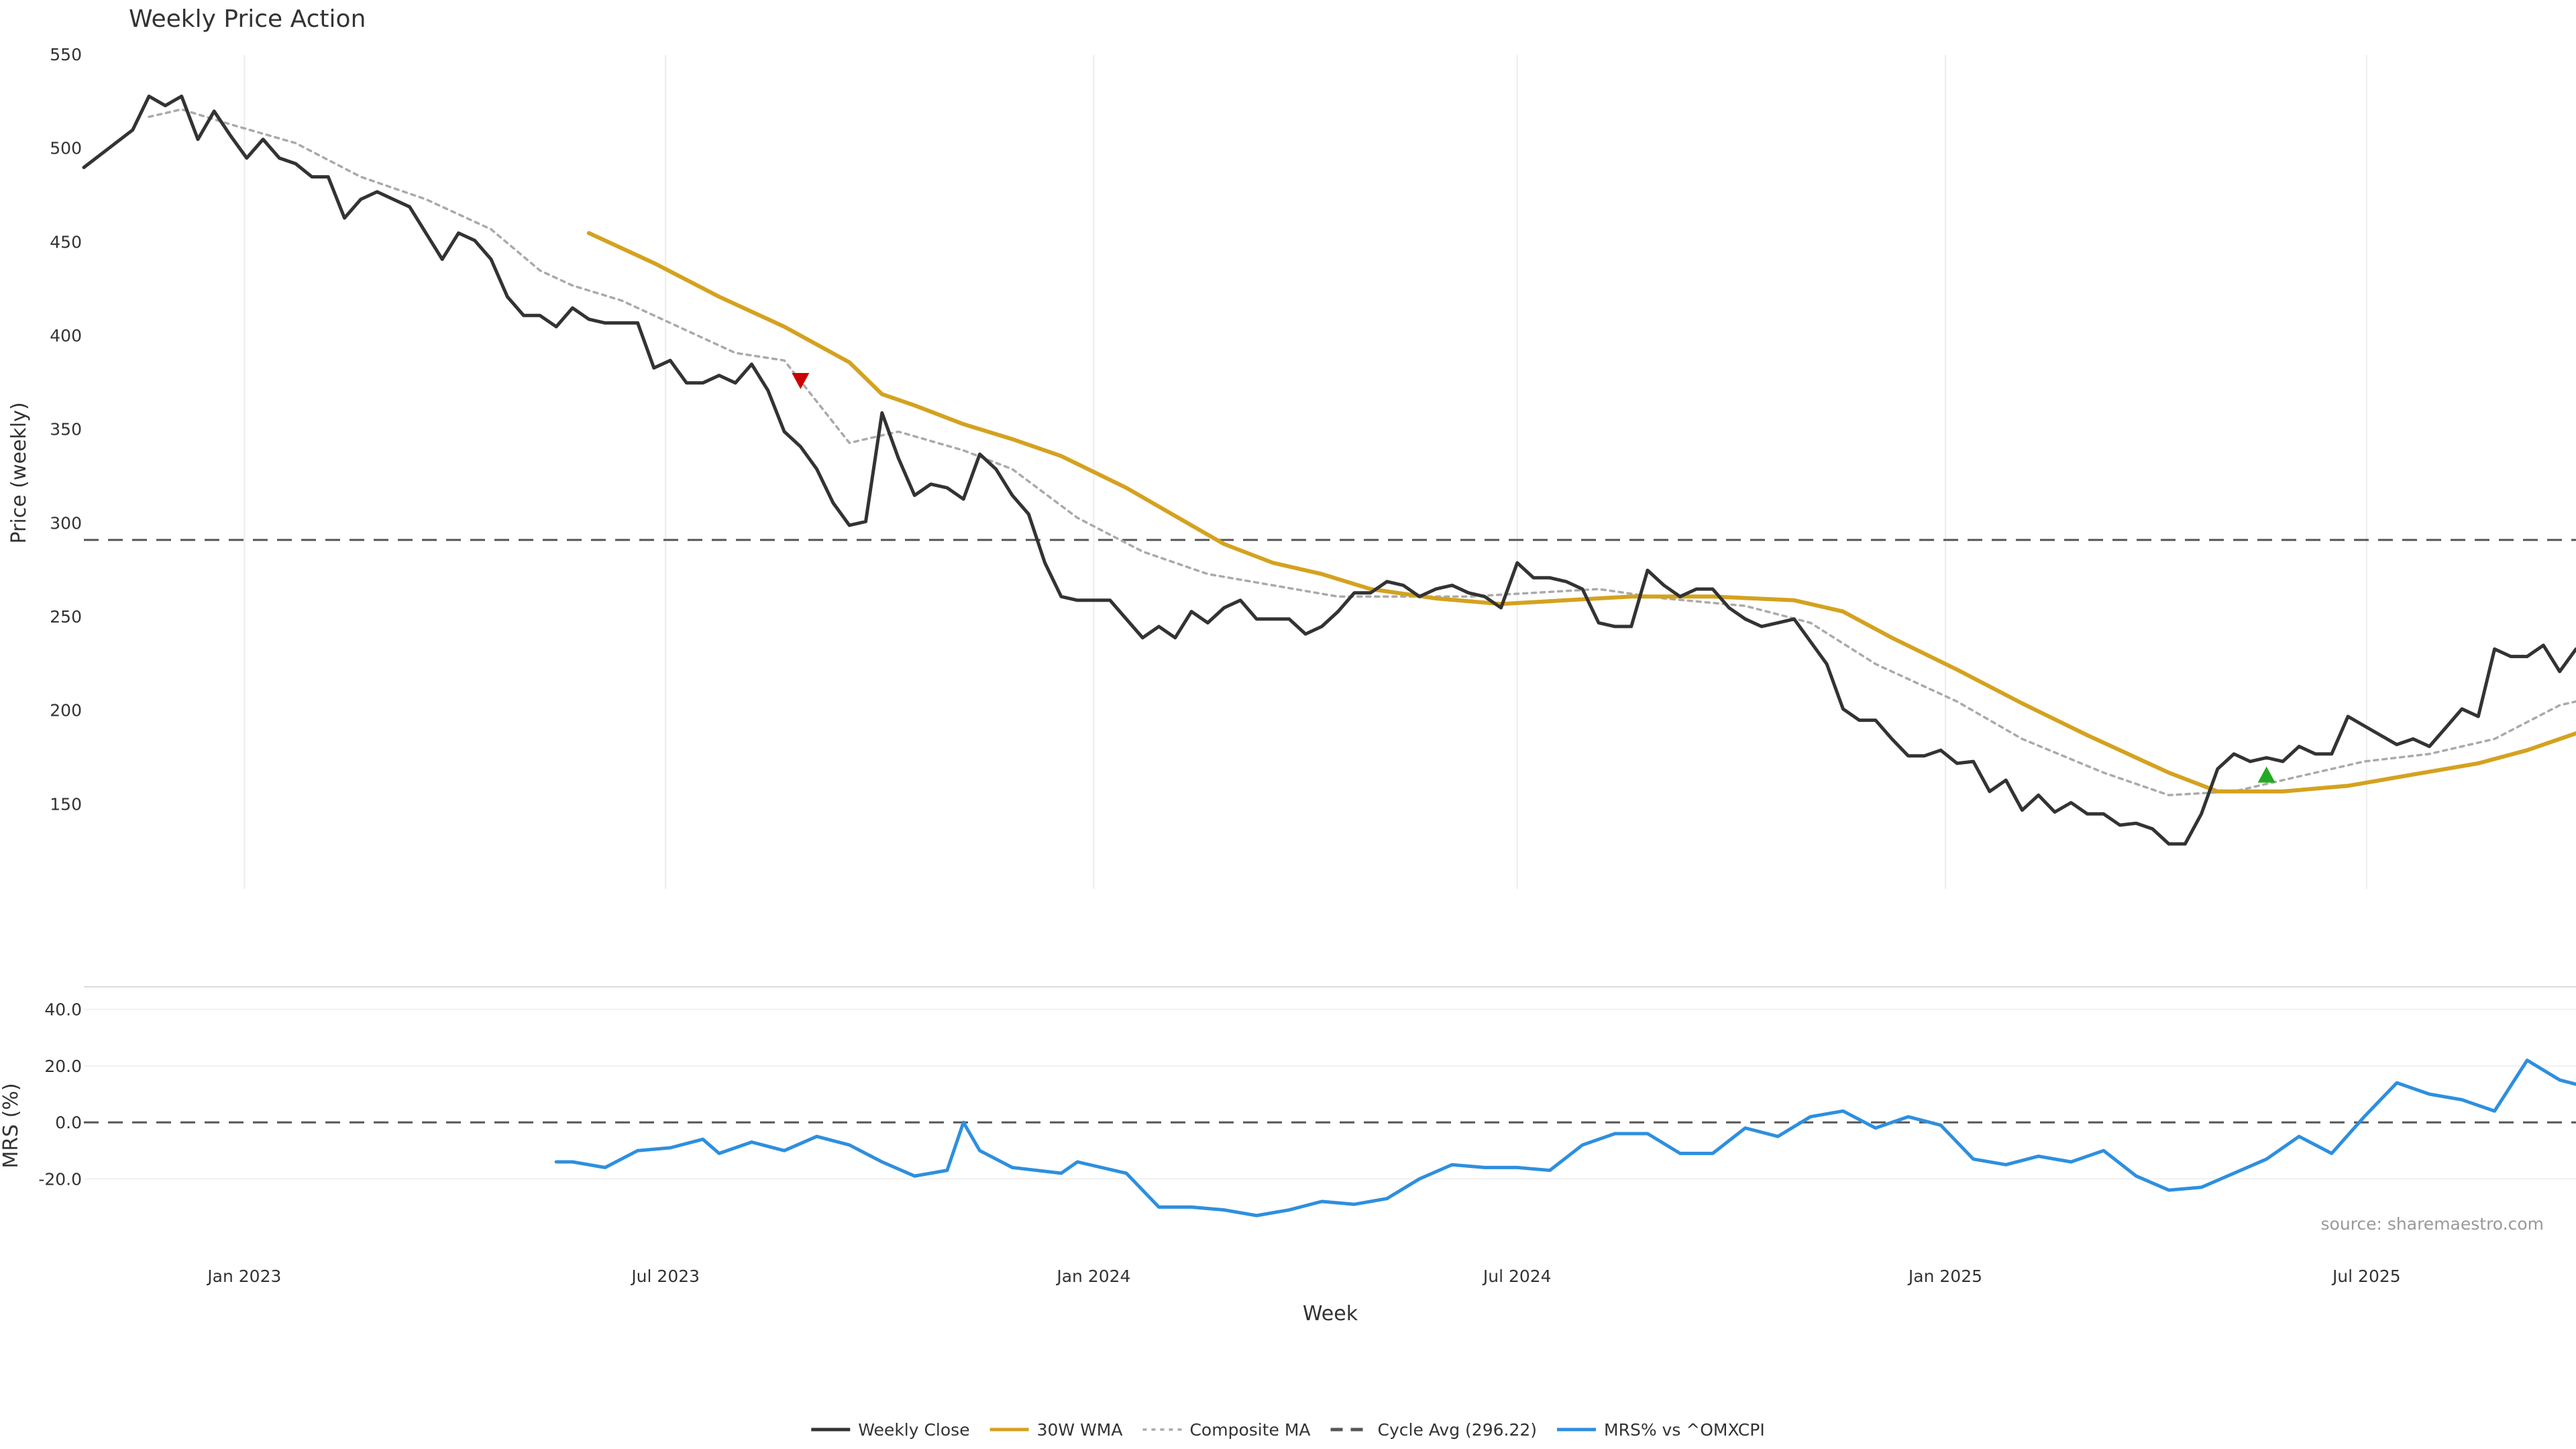  Describe the element at coordinates (1684, 1430) in the screenshot. I see `legend-label-mrs-vs-omxcpi: MRS% vs ^OMXCPI` at that location.